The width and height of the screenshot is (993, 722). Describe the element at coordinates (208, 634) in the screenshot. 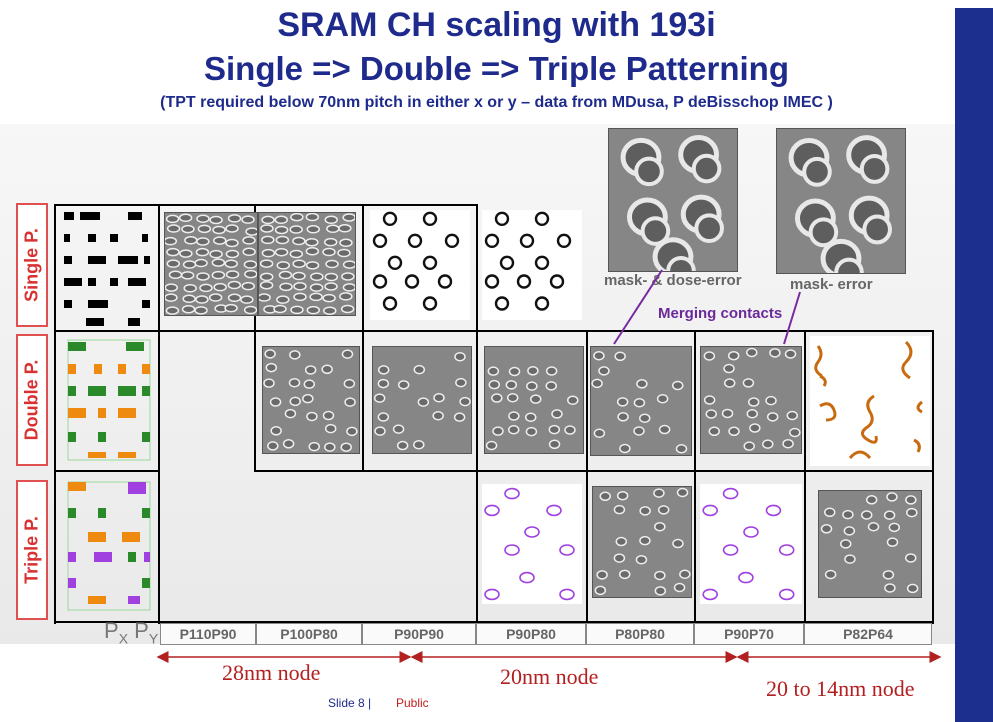

I see `pitch-label: P110P90` at that location.